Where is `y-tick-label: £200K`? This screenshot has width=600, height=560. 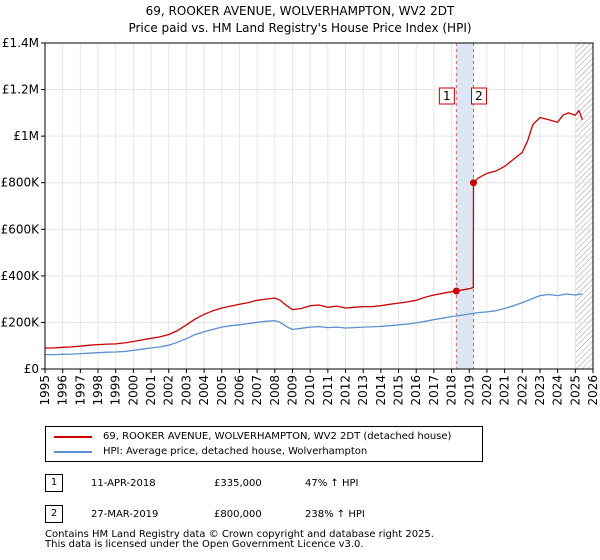 y-tick-label: £200K is located at coordinates (21, 322).